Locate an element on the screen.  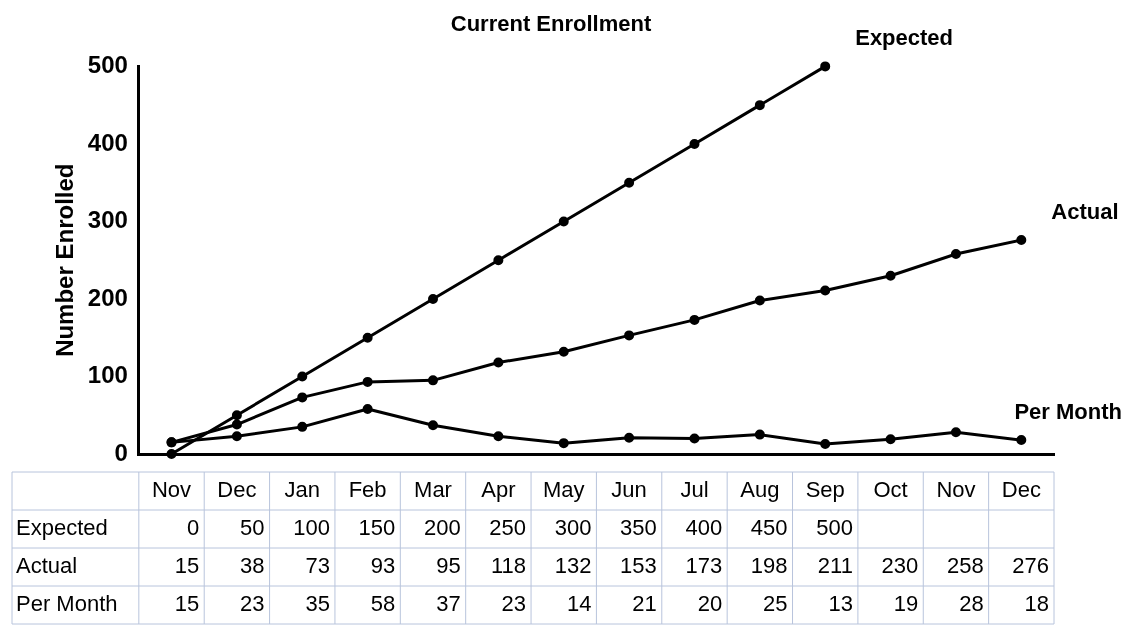
data-label: 250 is located at coordinates (508, 528).